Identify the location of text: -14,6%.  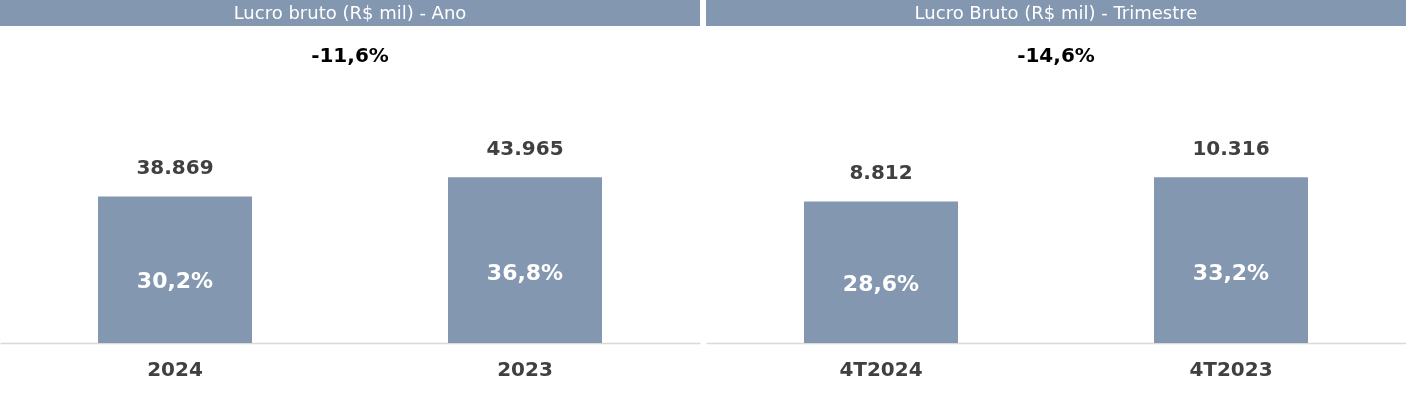
(1056, 55).